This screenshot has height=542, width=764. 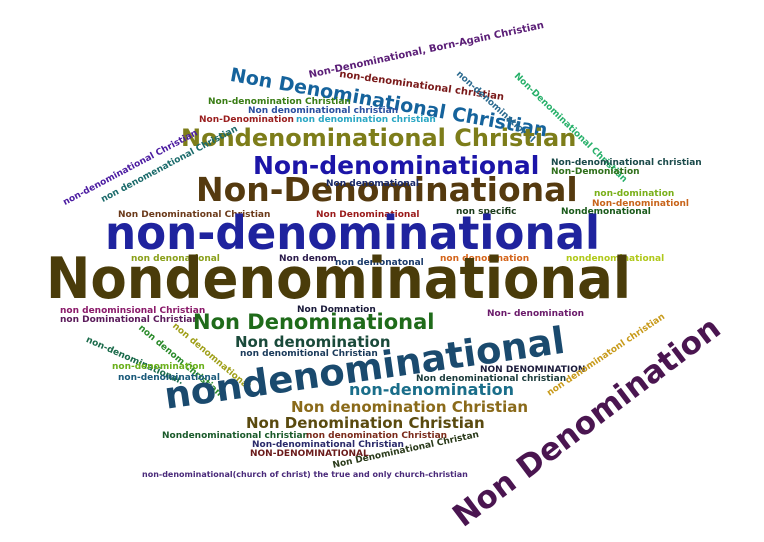 I want to click on cloud-word: Nondenominational Christian, so click(x=379, y=138).